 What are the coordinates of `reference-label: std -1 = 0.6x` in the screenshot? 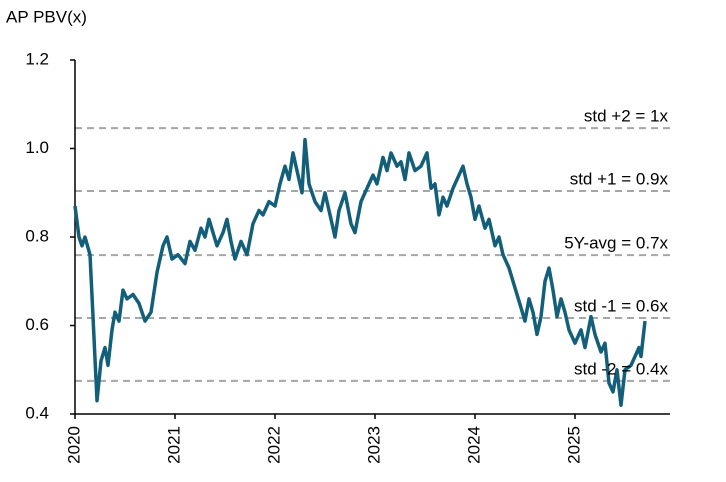 It's located at (621, 305).